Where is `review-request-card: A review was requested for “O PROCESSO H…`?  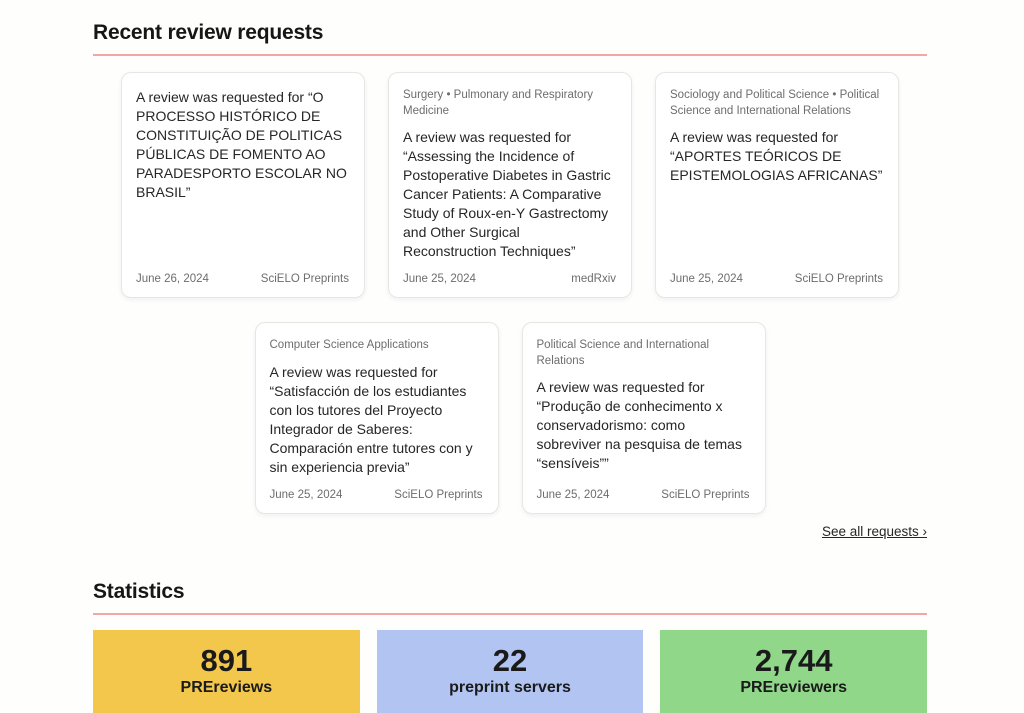 review-request-card: A review was requested for “O PROCESSO H… is located at coordinates (243, 185).